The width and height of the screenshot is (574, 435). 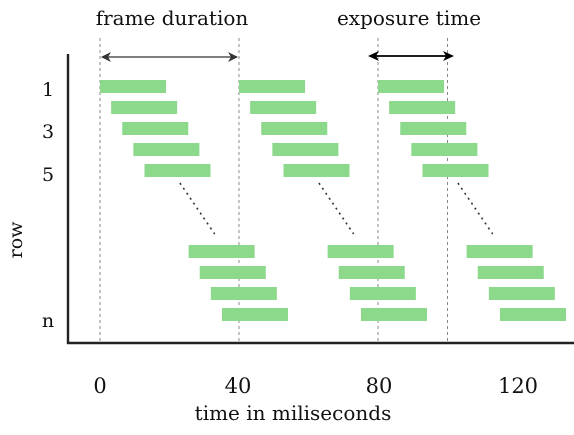 I want to click on x-axis-label: time in miliseconds, so click(x=293, y=413).